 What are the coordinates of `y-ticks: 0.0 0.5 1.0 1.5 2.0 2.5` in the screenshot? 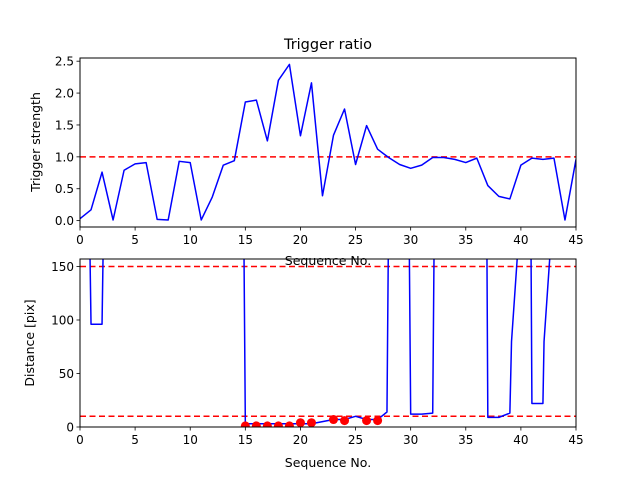 It's located at (67, 141).